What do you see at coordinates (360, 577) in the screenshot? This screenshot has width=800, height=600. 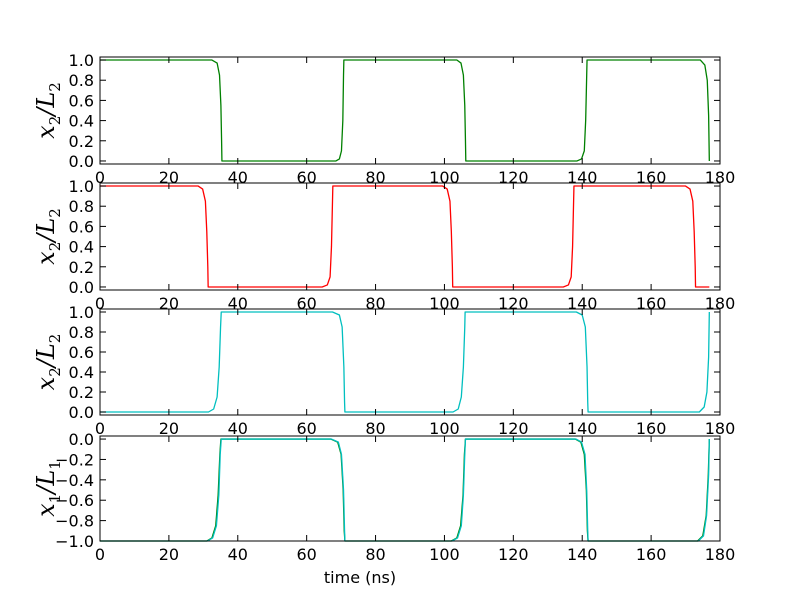 I see `x-axis-label: time (ns)` at bounding box center [360, 577].